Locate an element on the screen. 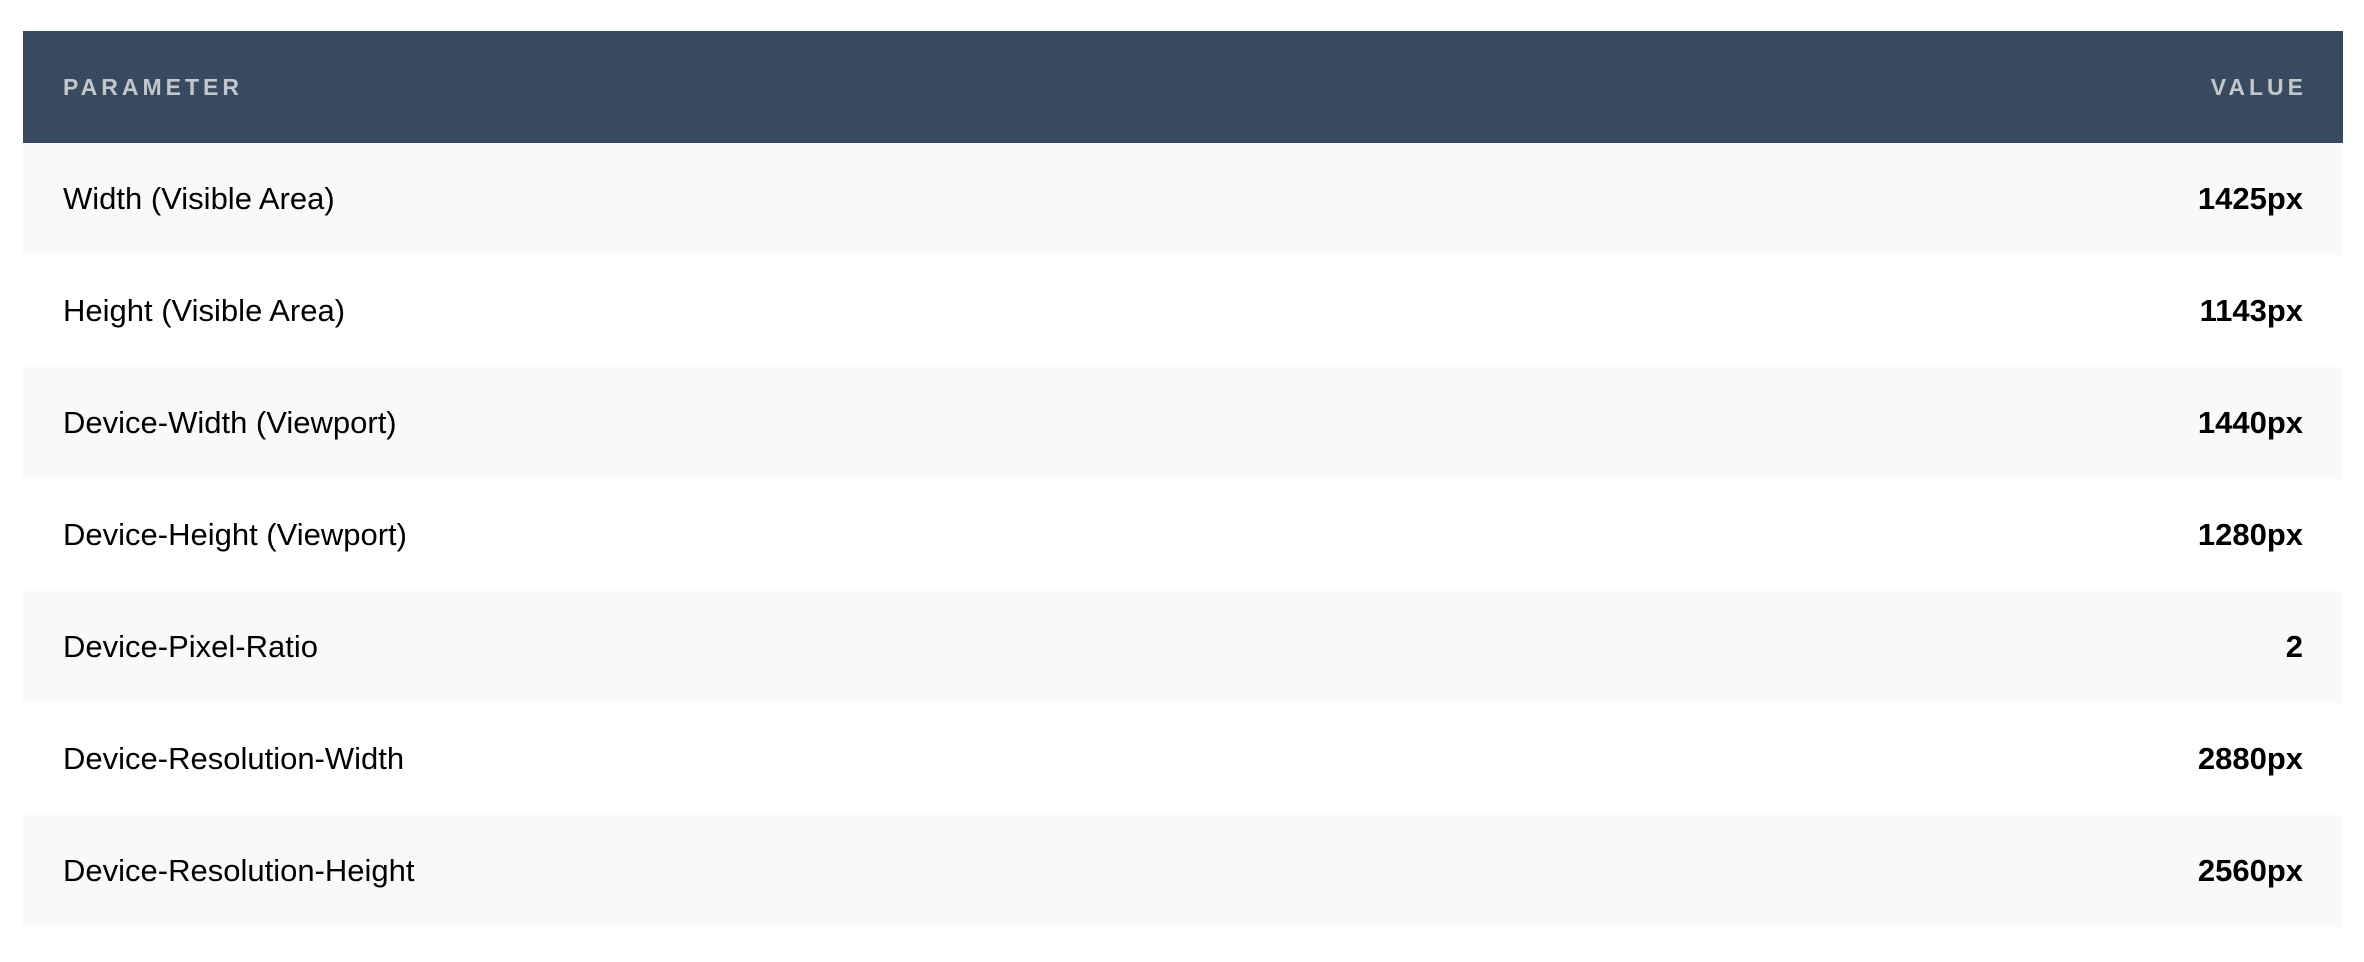 This screenshot has height=962, width=2364. value-cell: 2560px is located at coordinates (1994, 871).